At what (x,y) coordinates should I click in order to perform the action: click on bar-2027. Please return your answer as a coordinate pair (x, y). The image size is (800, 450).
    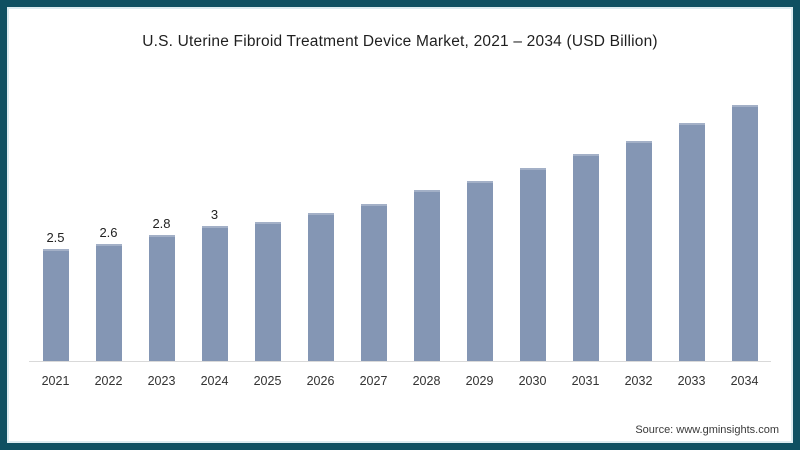
    Looking at the image, I should click on (373, 282).